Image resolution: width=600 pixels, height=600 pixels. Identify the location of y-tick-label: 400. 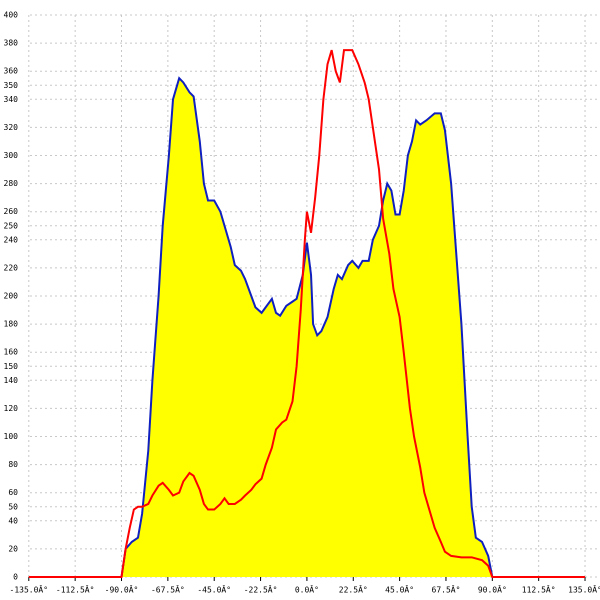
(11, 15).